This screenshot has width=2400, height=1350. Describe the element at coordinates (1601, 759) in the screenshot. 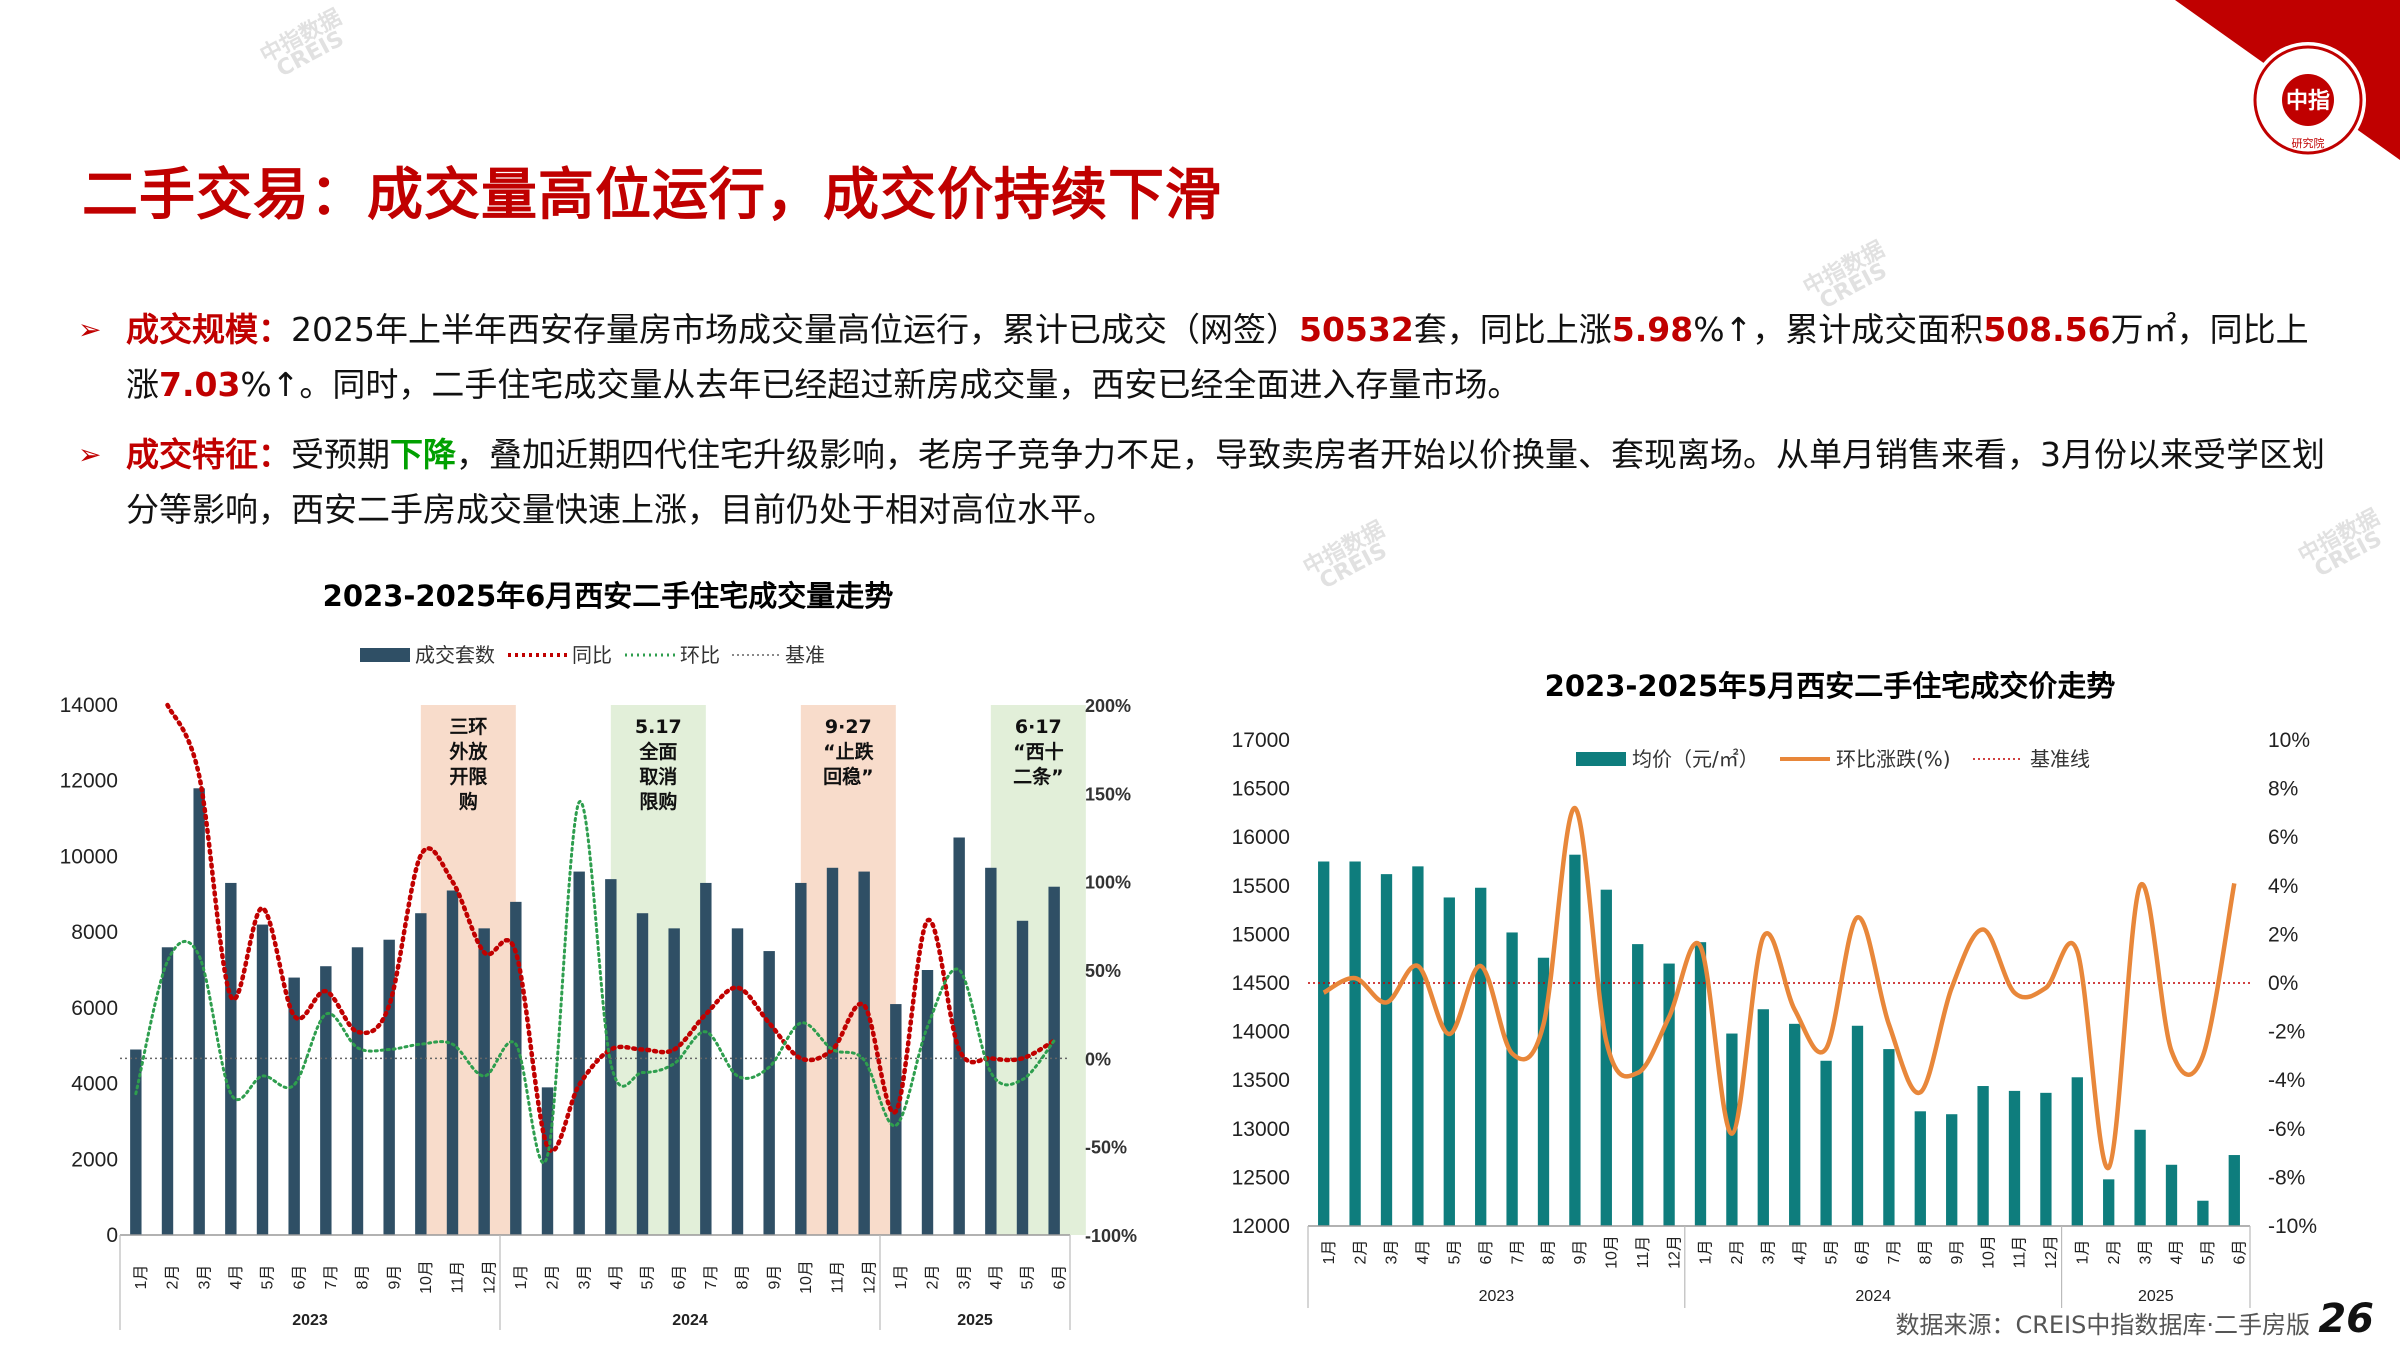

I see `legend-swatch-price` at that location.